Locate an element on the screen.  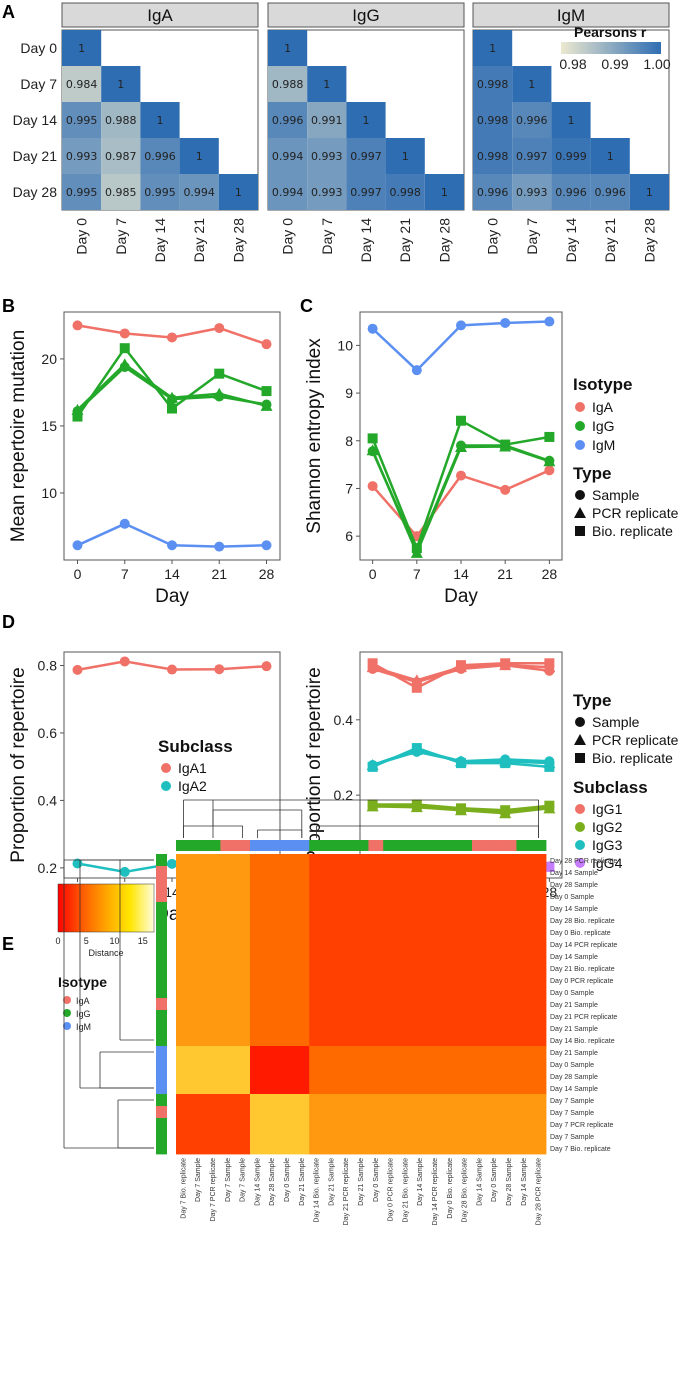
x-axis-title: Day is located at coordinates (172, 596).